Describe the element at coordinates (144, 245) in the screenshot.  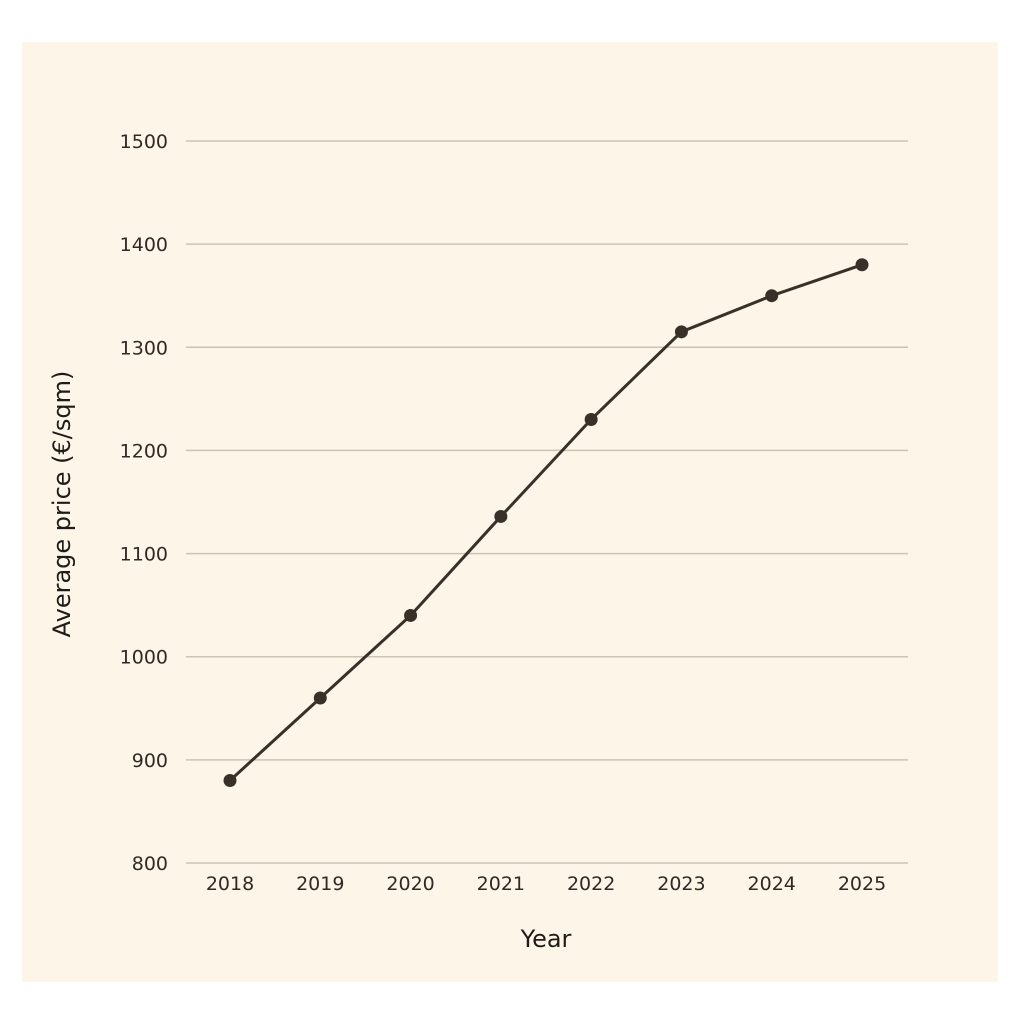
I see `y-tick-label: 1400` at that location.